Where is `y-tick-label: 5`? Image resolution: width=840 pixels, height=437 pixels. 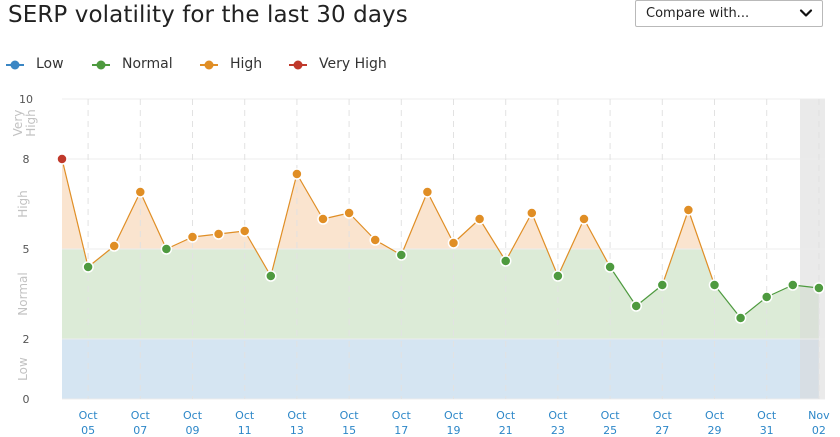 y-tick-label: 5 is located at coordinates (26, 249).